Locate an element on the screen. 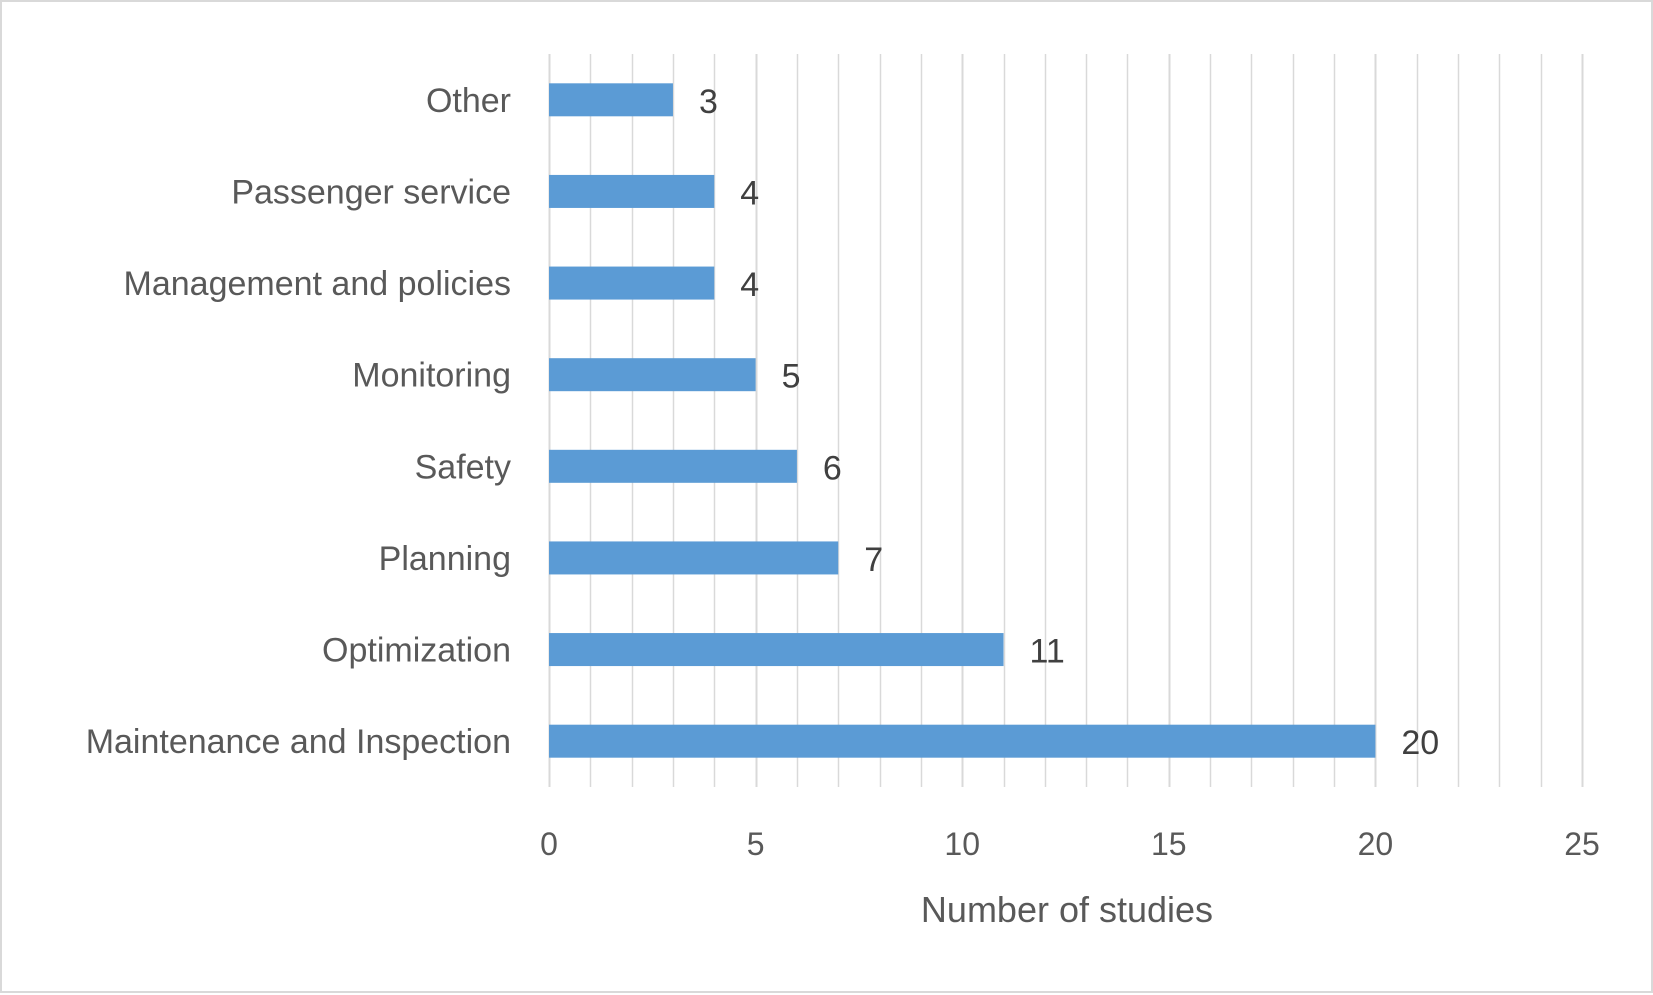  category-label: Other is located at coordinates (468, 101).